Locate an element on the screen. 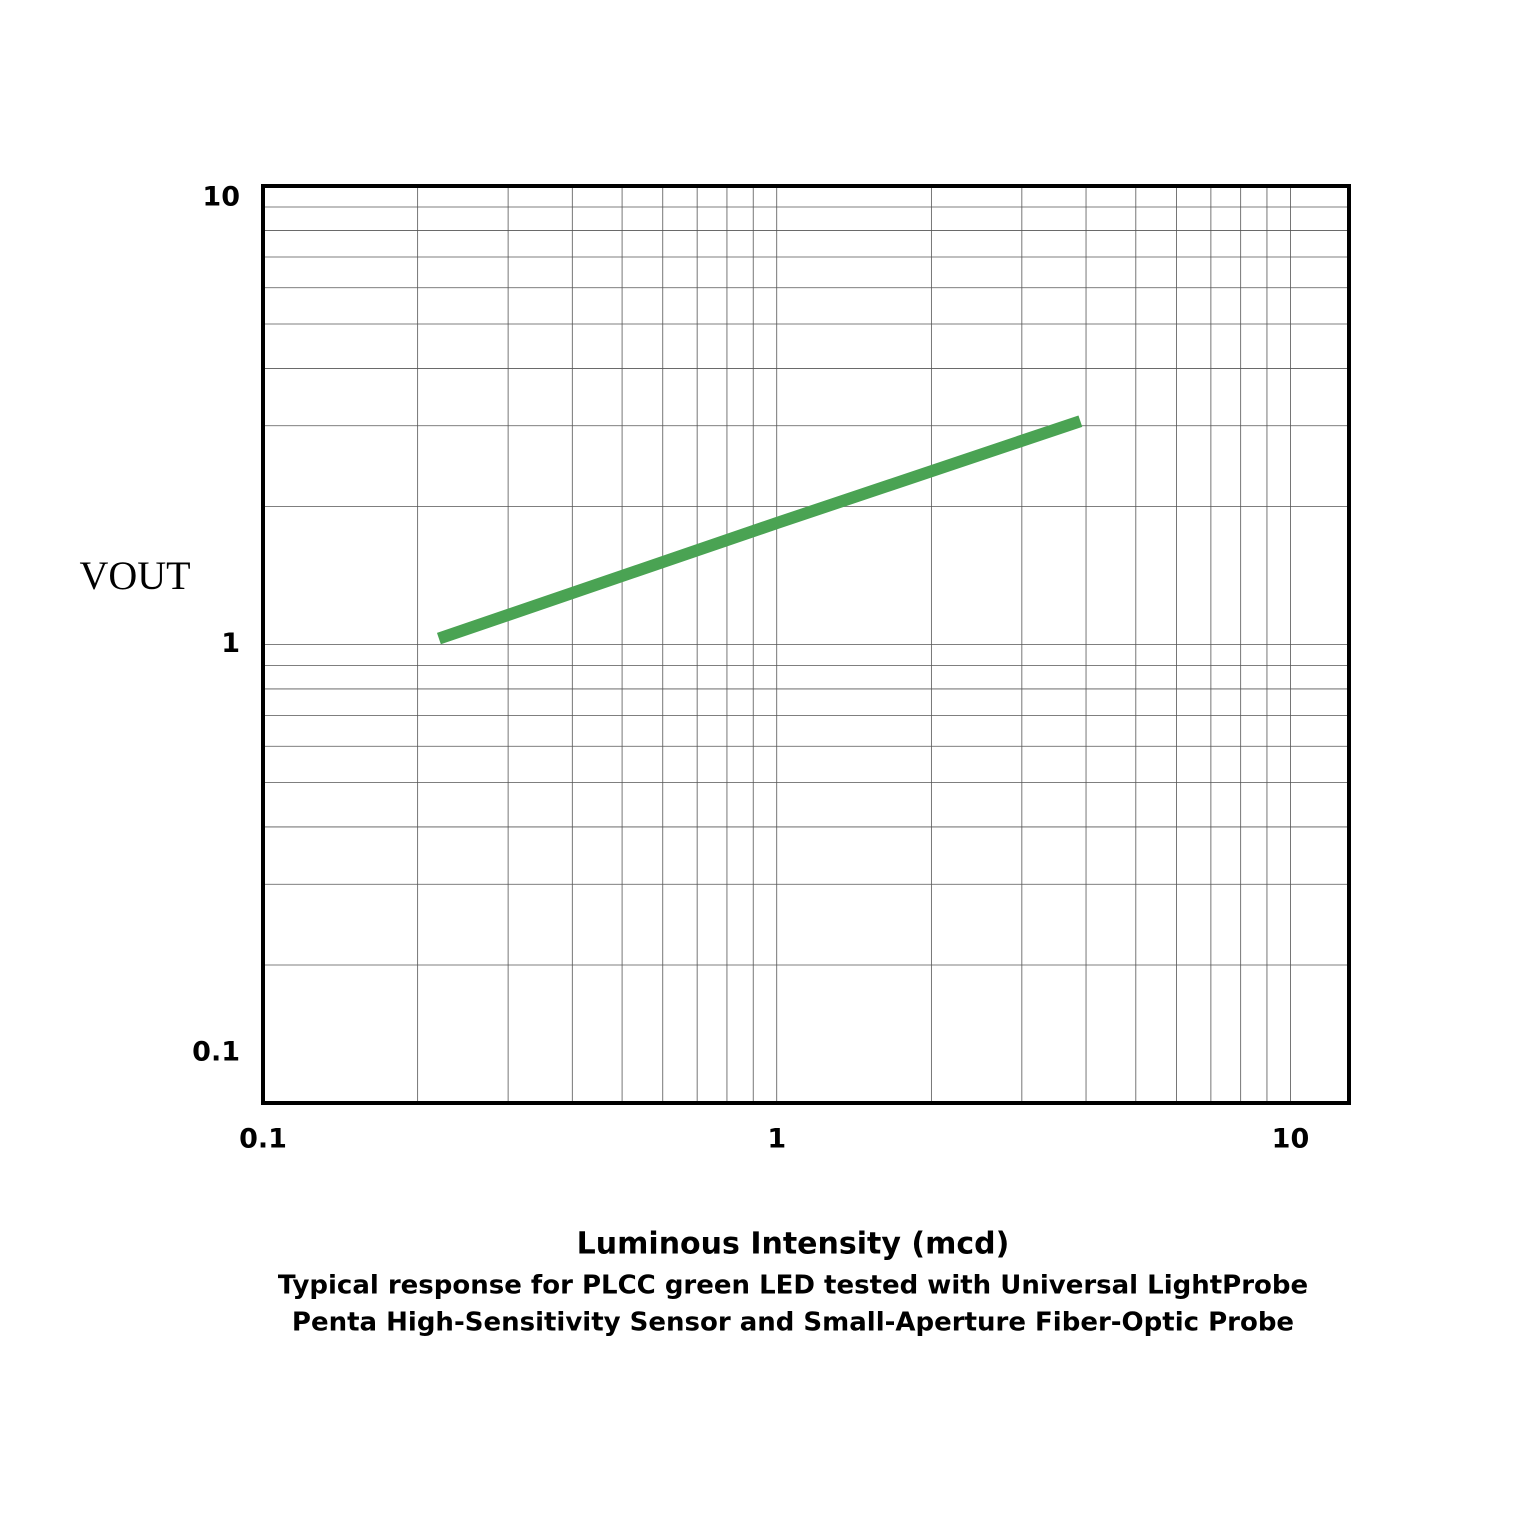 Image resolution: width=1536 pixels, height=1536 pixels. data-line is located at coordinates (759, 530).